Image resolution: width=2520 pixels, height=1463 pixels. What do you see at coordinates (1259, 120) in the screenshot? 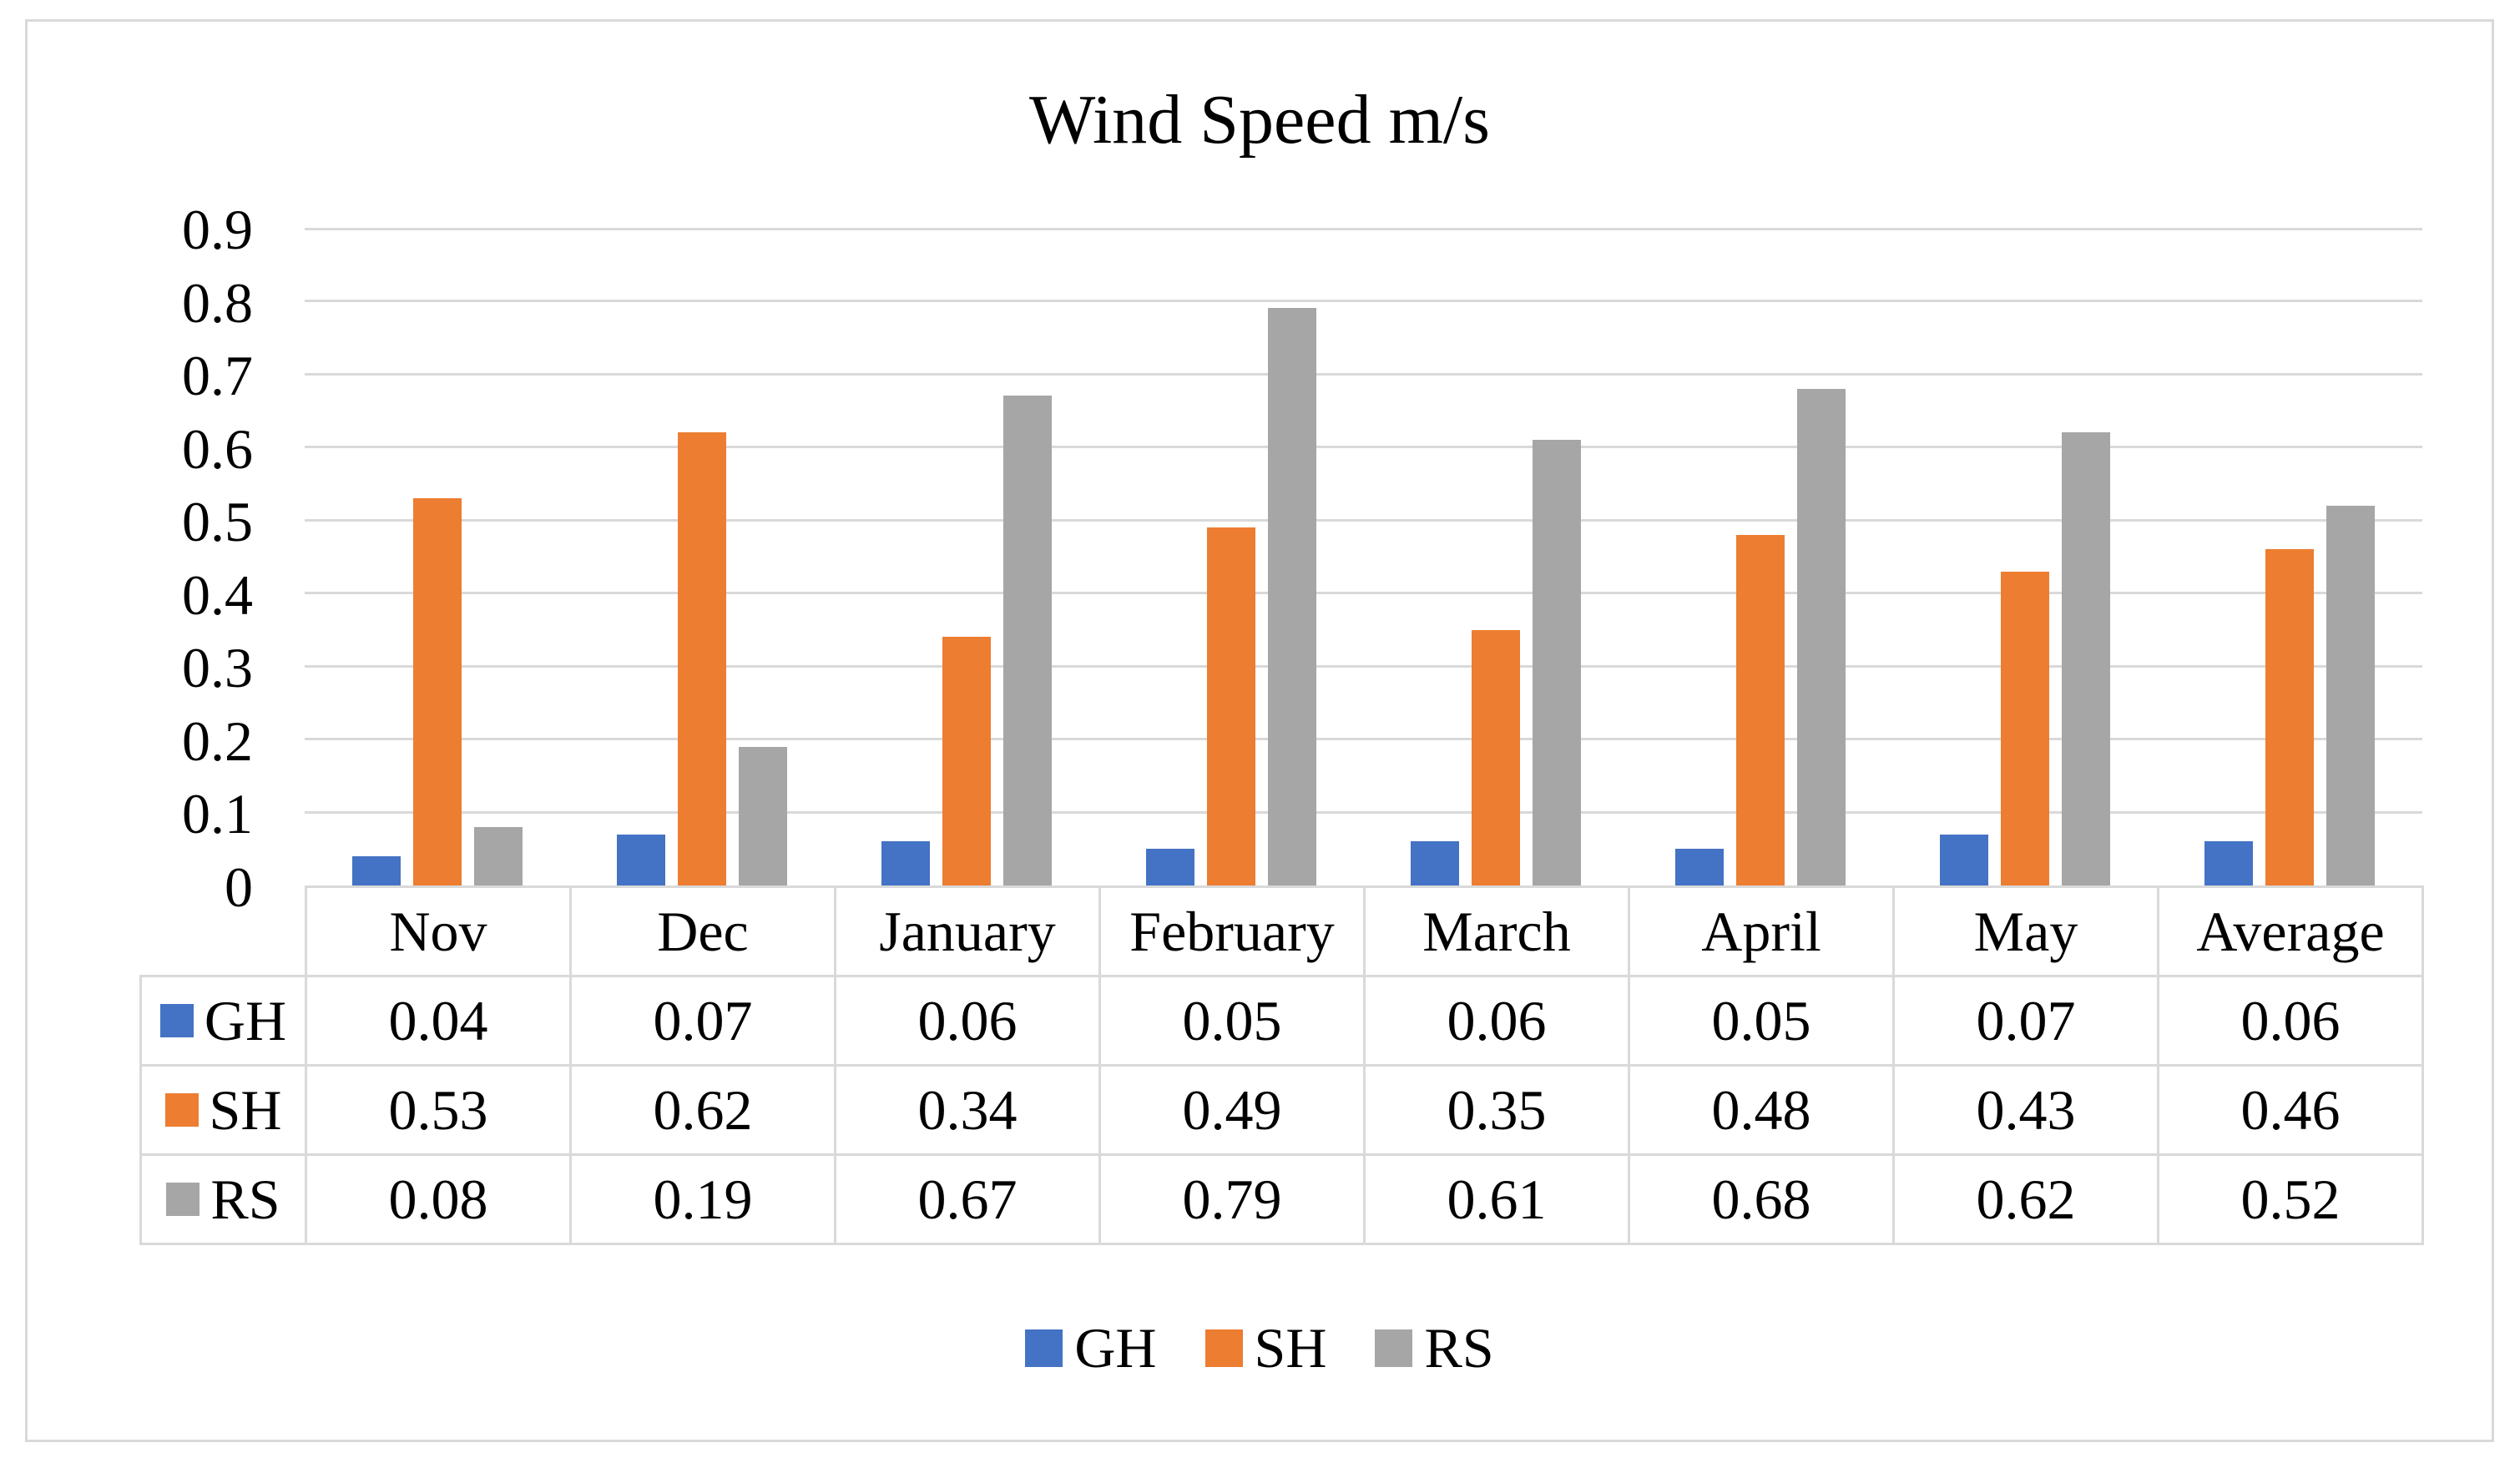
I see `chart-title: Wind Speed m/s` at bounding box center [1259, 120].